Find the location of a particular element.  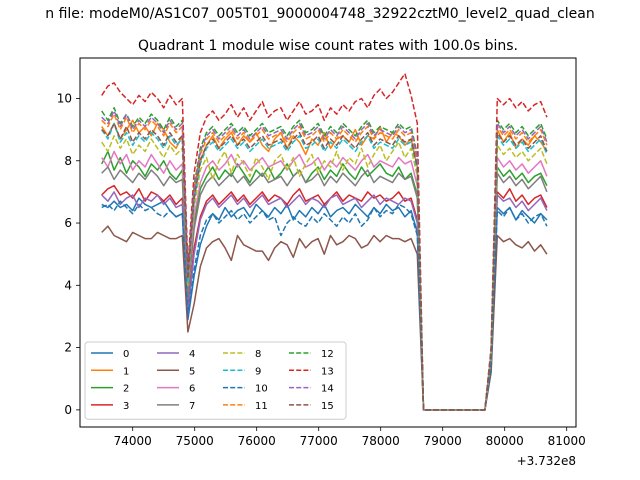

legend-label-8: 8 is located at coordinates (258, 354).